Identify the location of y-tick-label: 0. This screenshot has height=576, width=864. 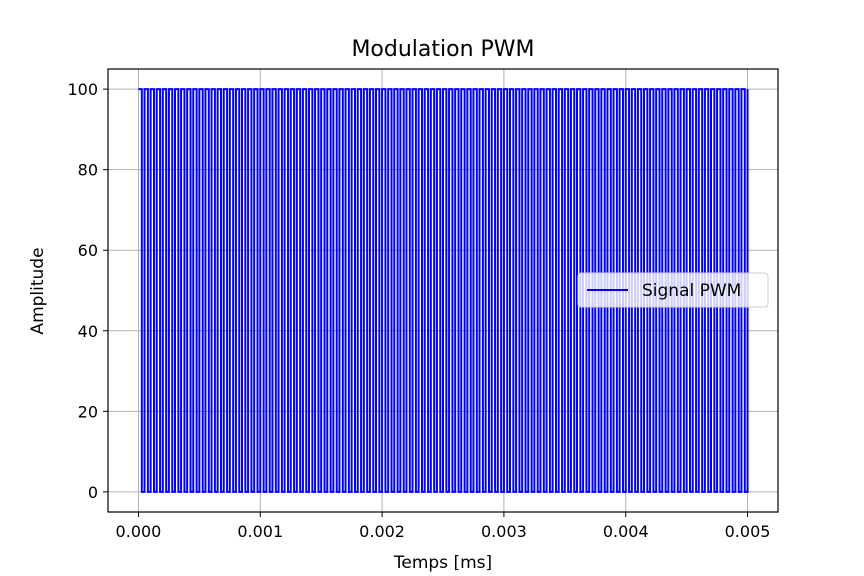
(93, 492).